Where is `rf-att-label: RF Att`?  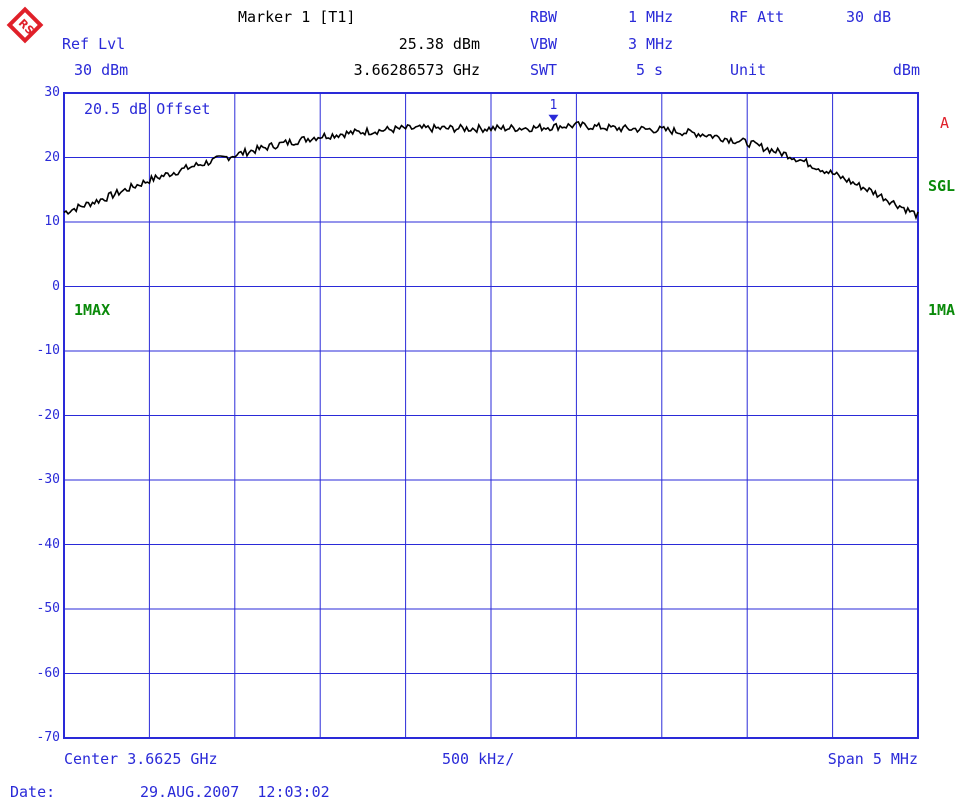 rf-att-label: RF Att is located at coordinates (757, 17).